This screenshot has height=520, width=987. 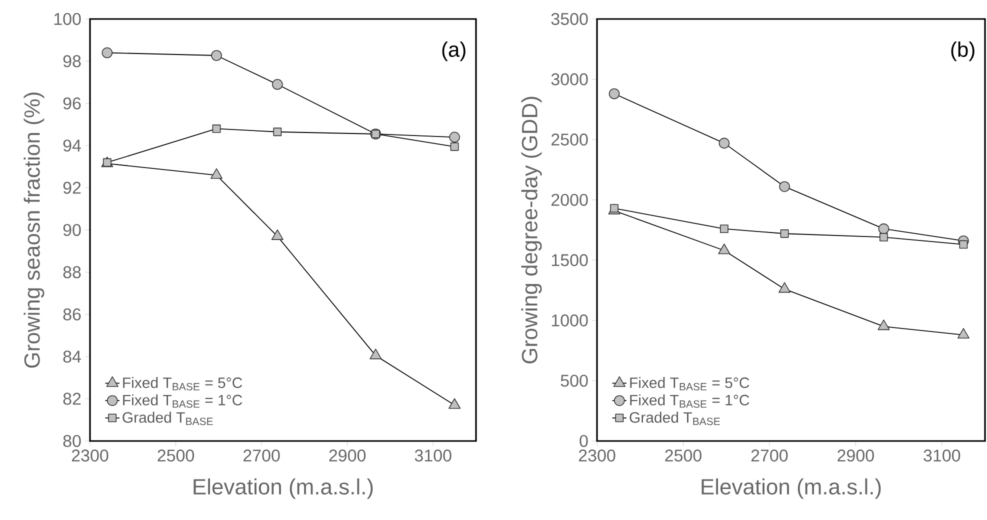 What do you see at coordinates (67, 19) in the screenshot?
I see `y-tick-label: 100` at bounding box center [67, 19].